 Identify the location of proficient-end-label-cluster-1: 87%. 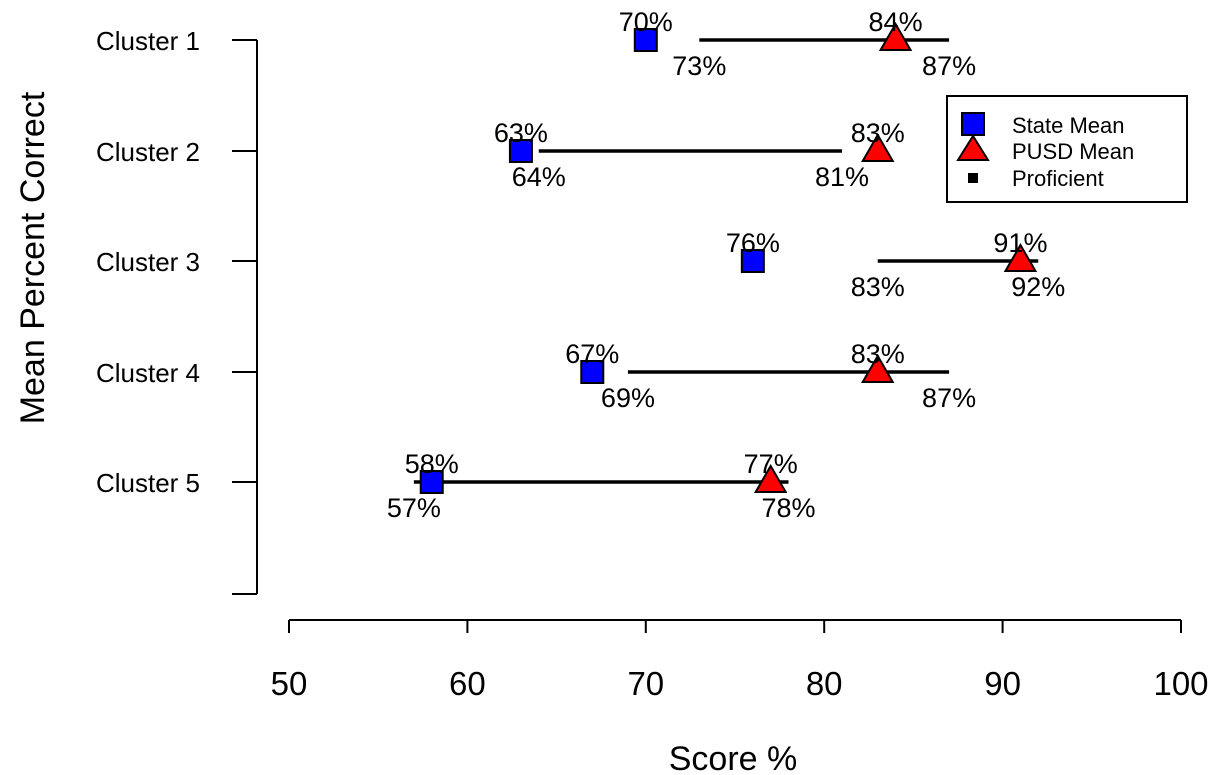
(949, 66).